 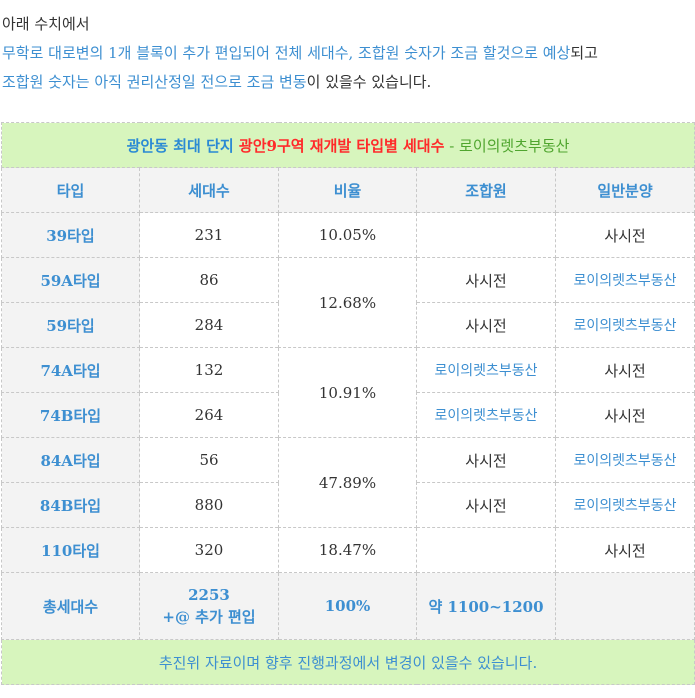 I want to click on table-row: 74A타입 132 10.91% 로이의렛츠부동산 사시전, so click(x=348, y=392).